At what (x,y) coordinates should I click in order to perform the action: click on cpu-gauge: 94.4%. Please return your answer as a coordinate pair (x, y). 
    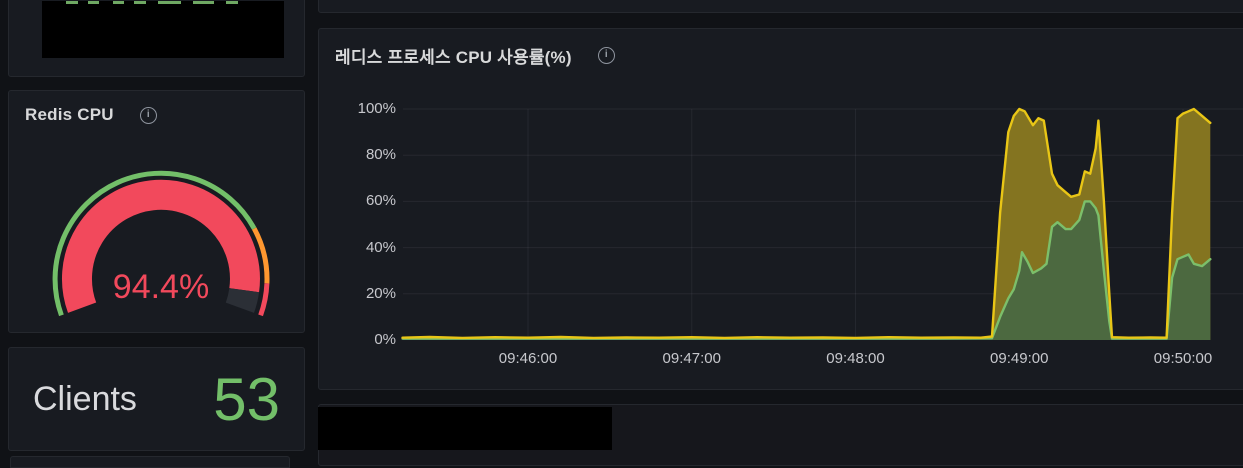
    Looking at the image, I should click on (161, 243).